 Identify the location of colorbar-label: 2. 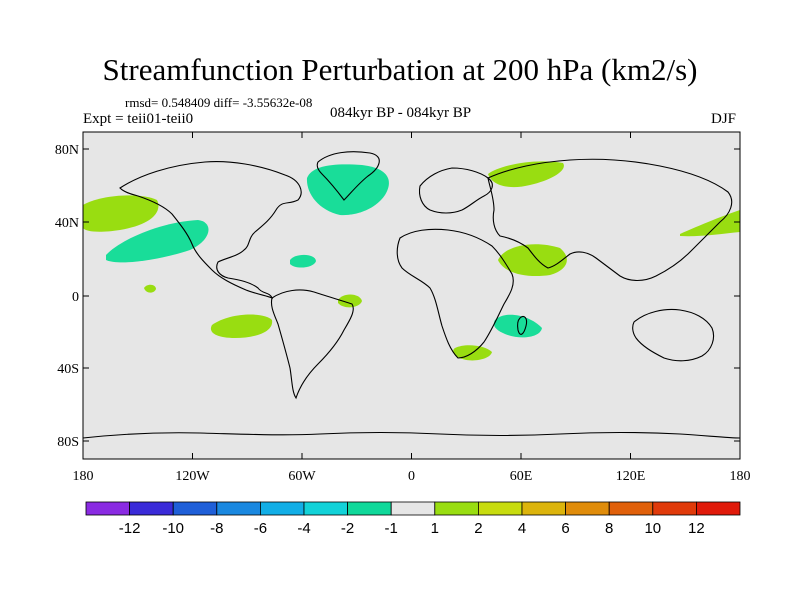
(478, 528).